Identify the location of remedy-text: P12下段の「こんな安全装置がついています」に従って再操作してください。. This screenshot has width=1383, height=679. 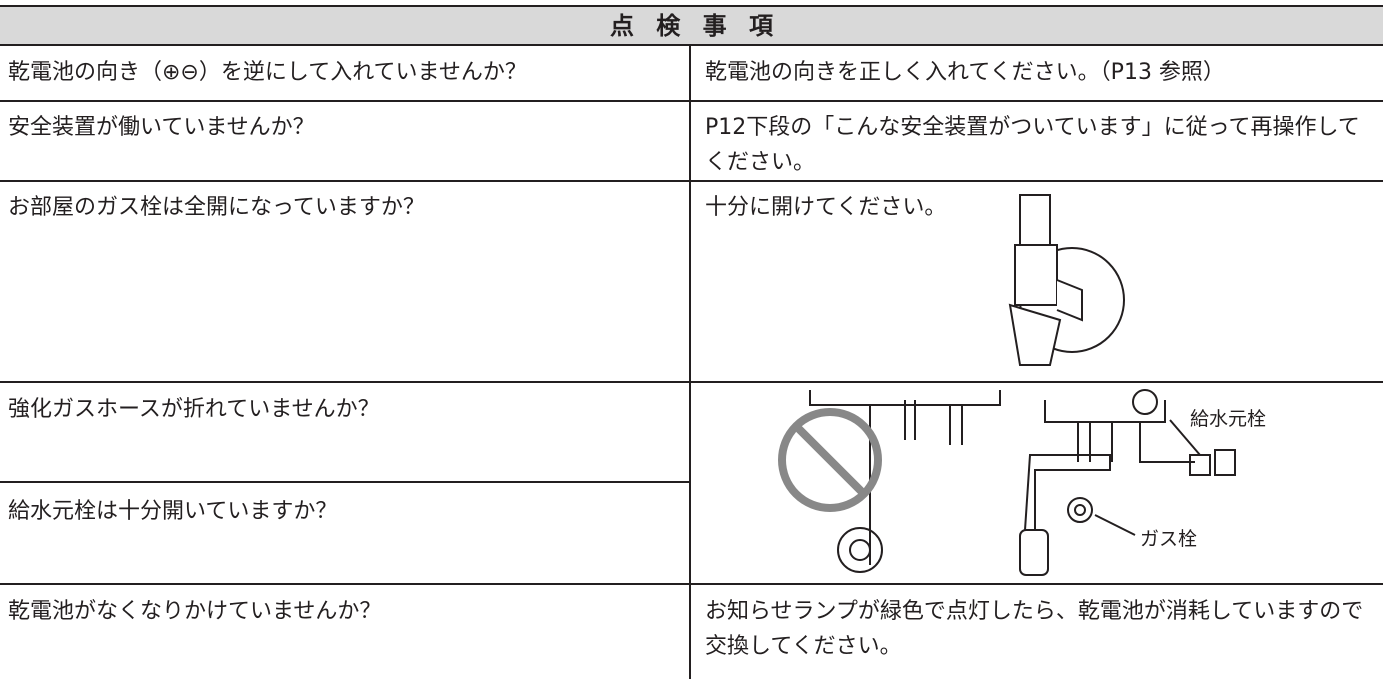
(1032, 145).